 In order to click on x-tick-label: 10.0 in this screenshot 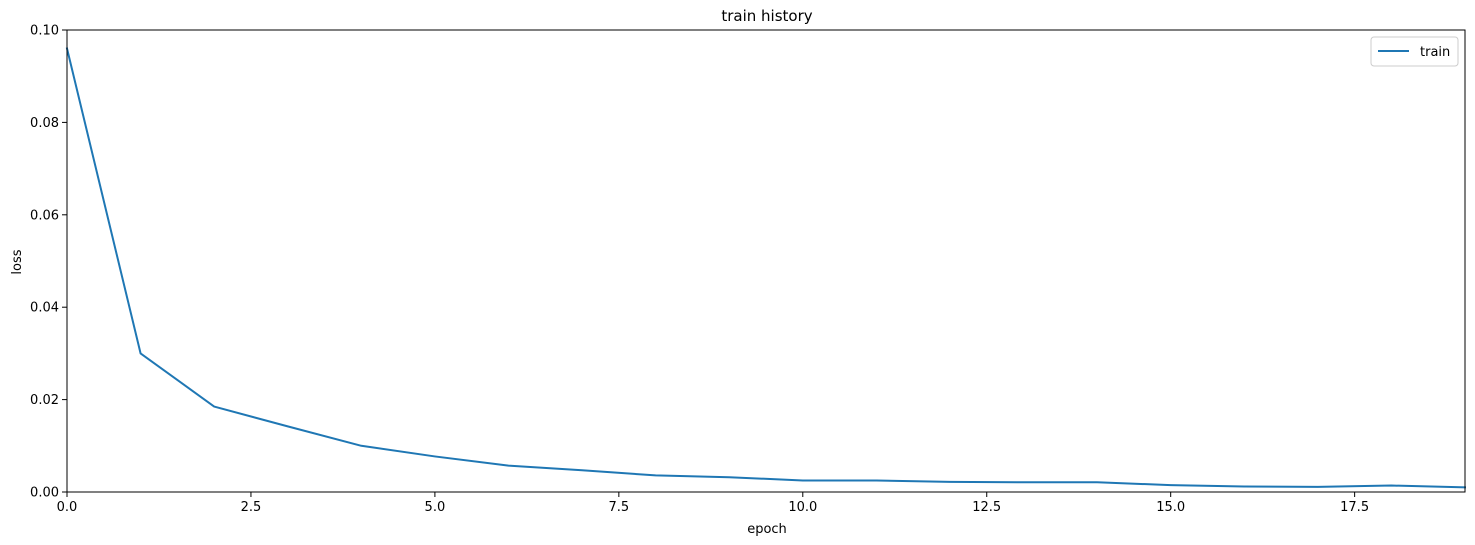, I will do `click(802, 507)`.